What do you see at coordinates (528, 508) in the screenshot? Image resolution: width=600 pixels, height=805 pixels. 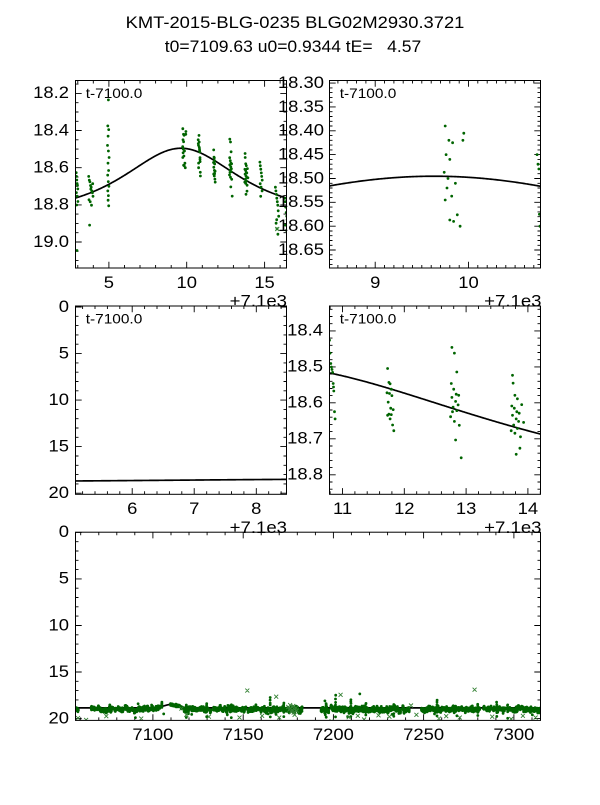 I see `svg-text: 14` at bounding box center [528, 508].